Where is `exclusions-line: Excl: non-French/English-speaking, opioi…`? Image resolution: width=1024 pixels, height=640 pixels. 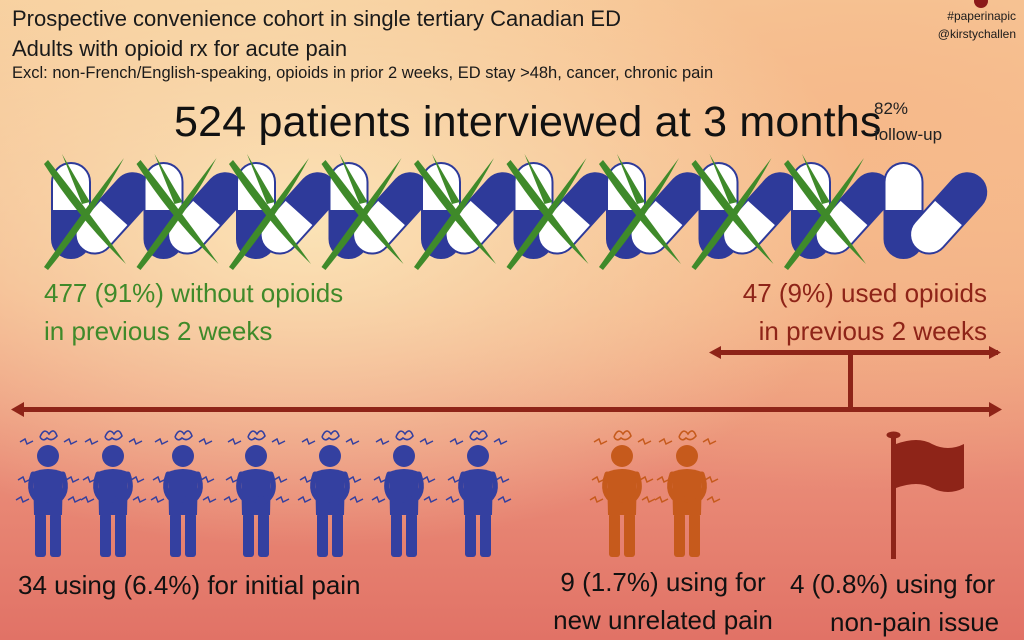
exclusions-line: Excl: non-French/English-speaking, opioi… is located at coordinates (363, 73).